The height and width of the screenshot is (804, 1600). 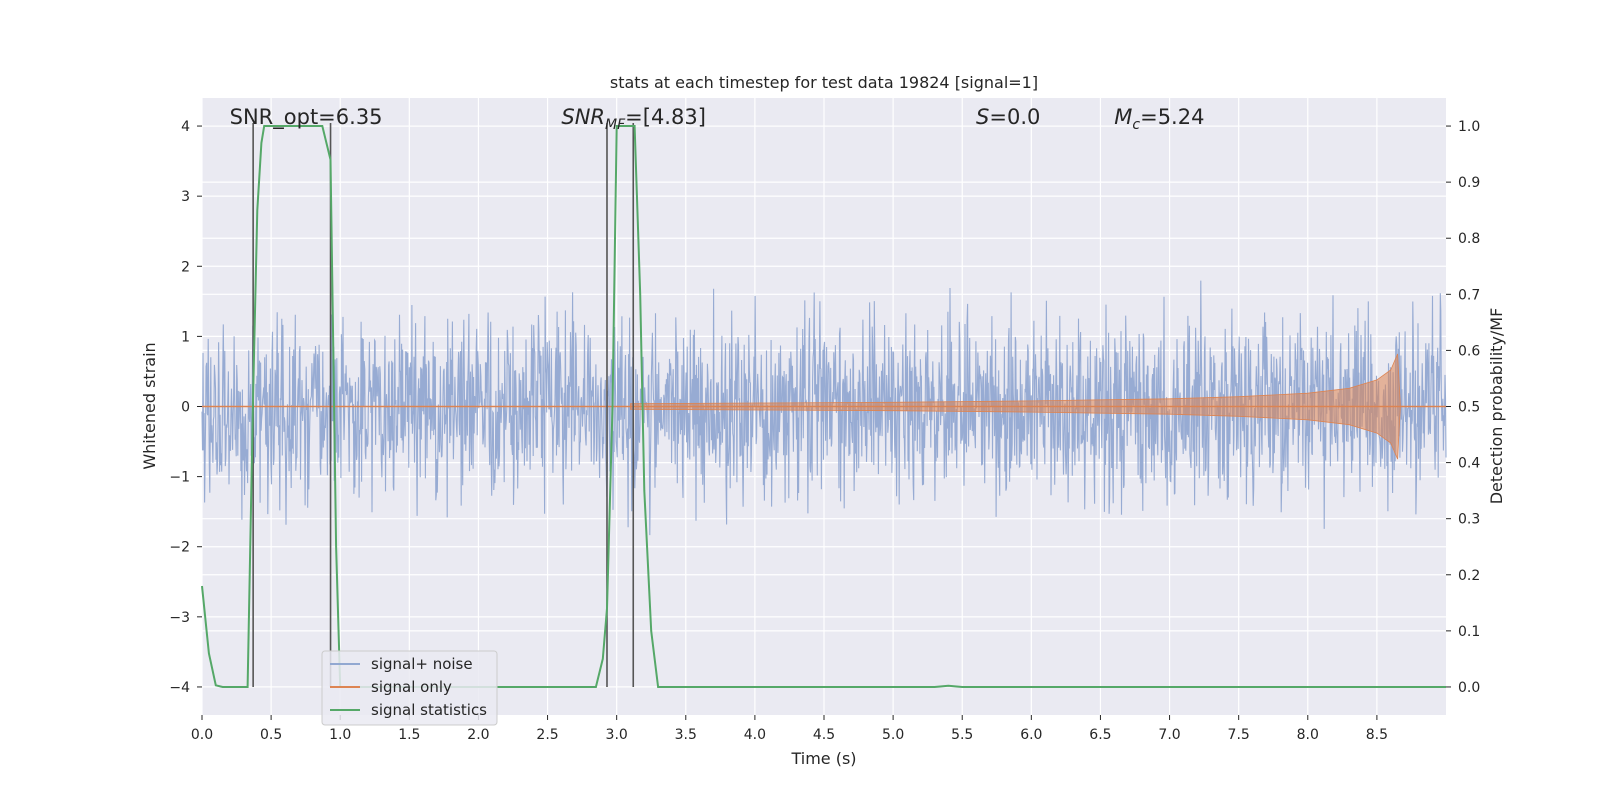 What do you see at coordinates (1377, 735) in the screenshot?
I see `x-tick-label: 8.5` at bounding box center [1377, 735].